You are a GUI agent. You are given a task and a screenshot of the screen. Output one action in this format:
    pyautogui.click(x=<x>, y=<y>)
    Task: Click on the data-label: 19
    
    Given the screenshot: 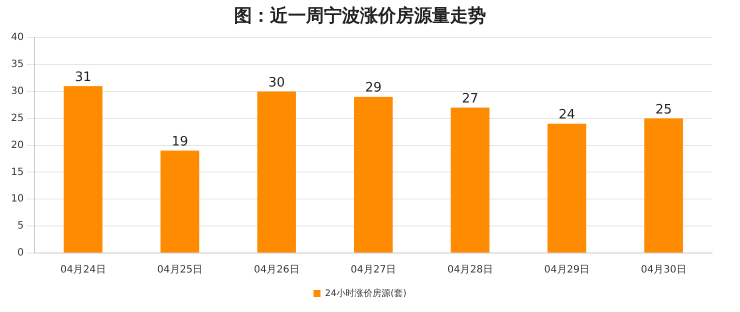 What is the action you would take?
    pyautogui.click(x=180, y=142)
    